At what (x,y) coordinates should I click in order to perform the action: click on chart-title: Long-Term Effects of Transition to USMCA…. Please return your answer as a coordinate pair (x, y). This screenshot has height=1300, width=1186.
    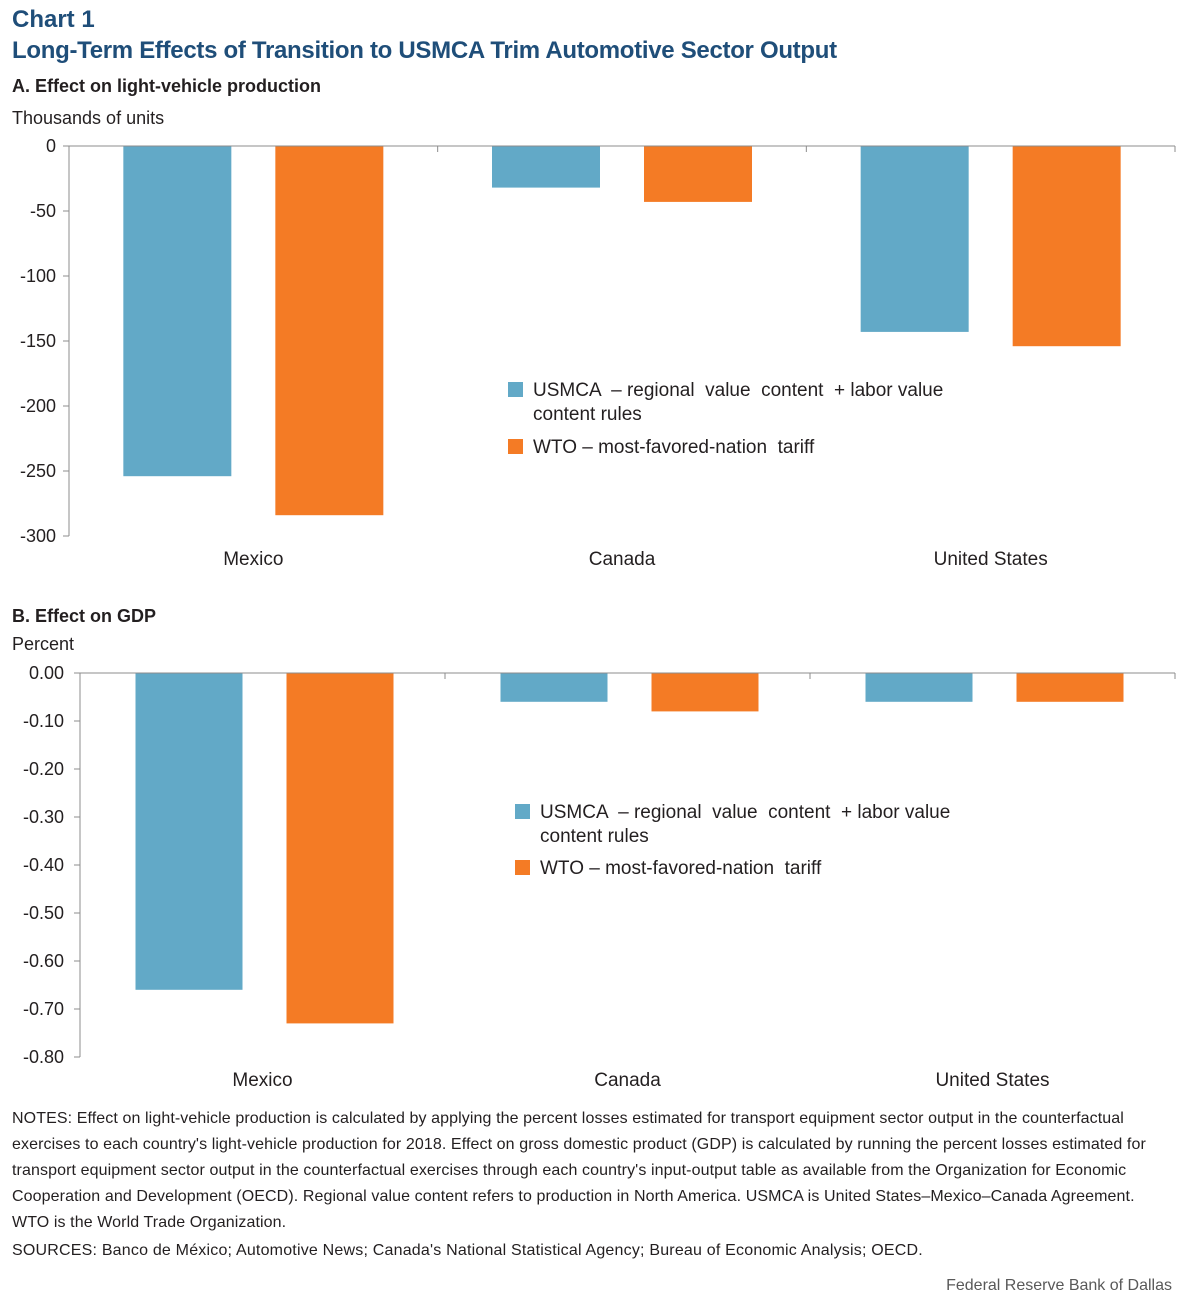
    Looking at the image, I should click on (424, 50).